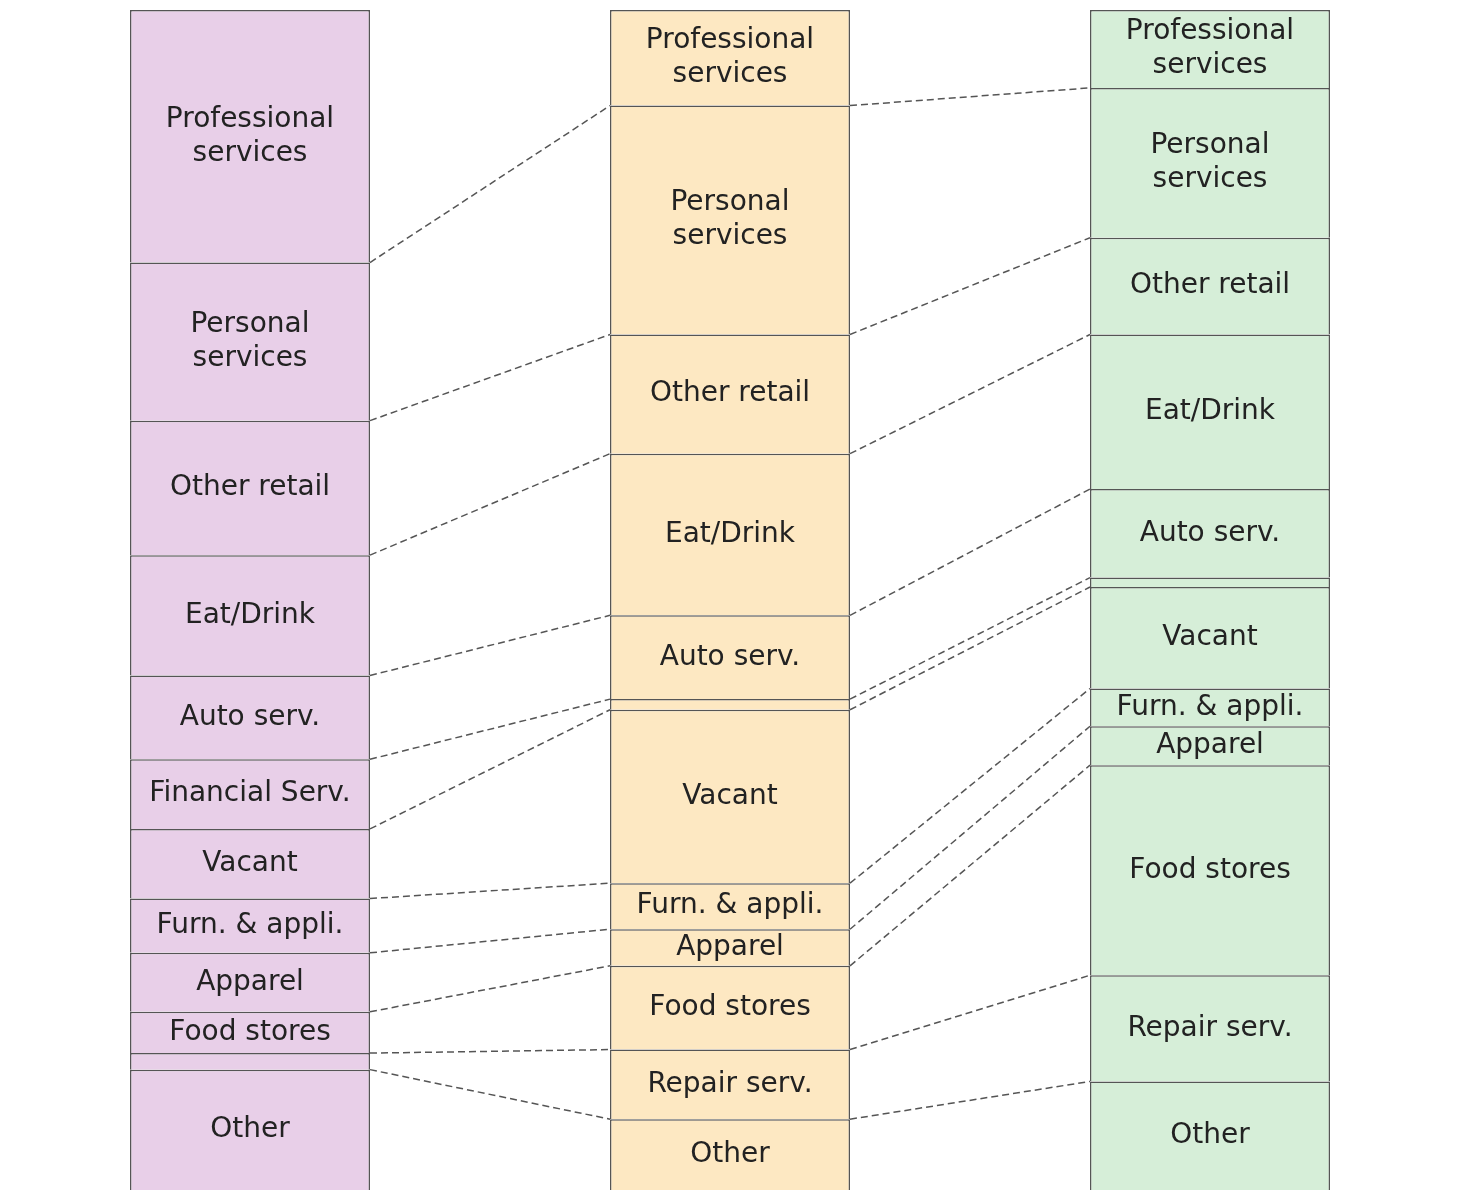 The width and height of the screenshot is (1460, 1196). What do you see at coordinates (1210, 284) in the screenshot?
I see `series-label: Other retail` at bounding box center [1210, 284].